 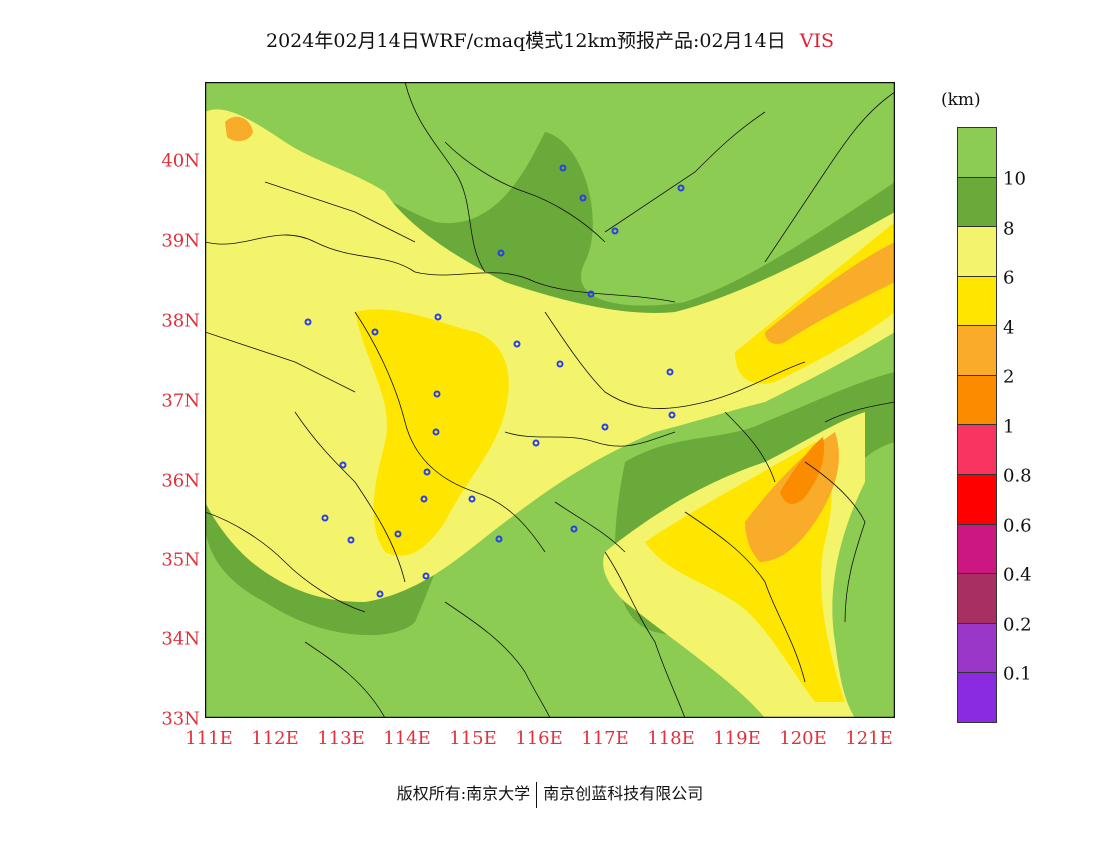 I want to click on lon-label-112e: 112E, so click(x=275, y=738).